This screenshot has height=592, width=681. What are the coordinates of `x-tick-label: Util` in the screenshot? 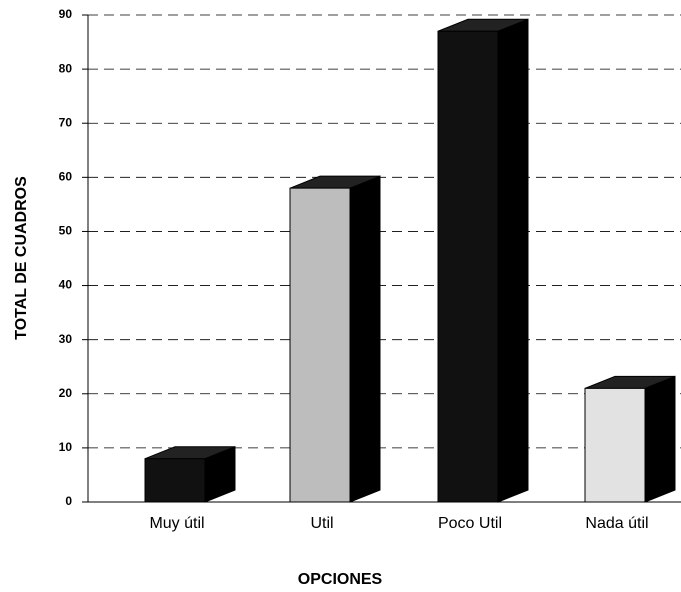 It's located at (321, 523).